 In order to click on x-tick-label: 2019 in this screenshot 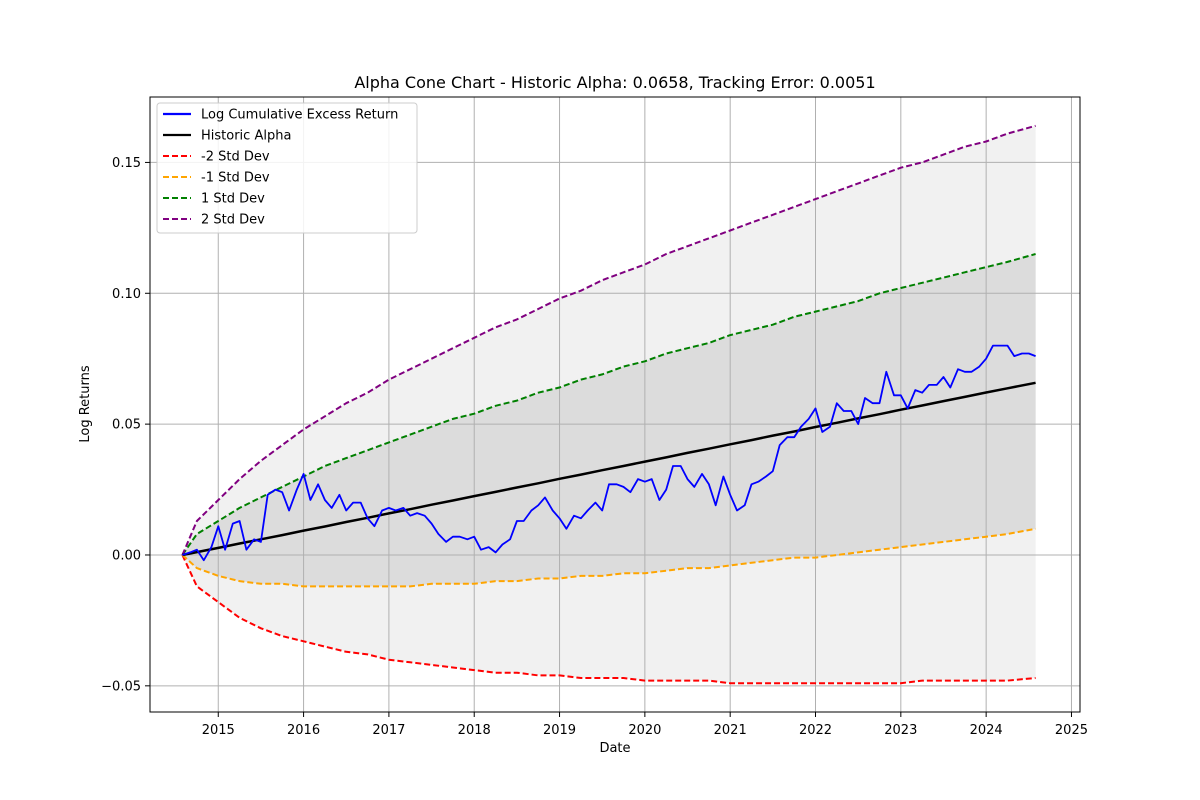, I will do `click(559, 730)`.